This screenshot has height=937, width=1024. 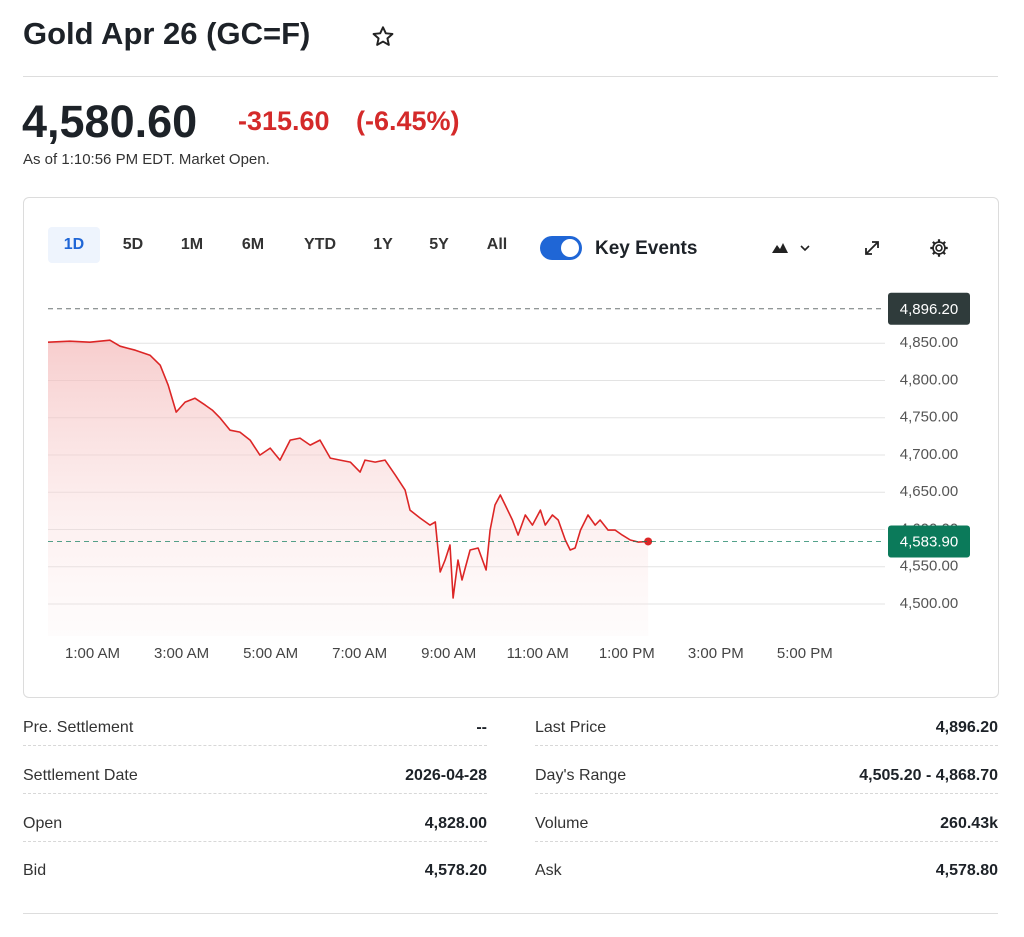 What do you see at coordinates (408, 121) in the screenshot?
I see `change-percent: (-6.45%)` at bounding box center [408, 121].